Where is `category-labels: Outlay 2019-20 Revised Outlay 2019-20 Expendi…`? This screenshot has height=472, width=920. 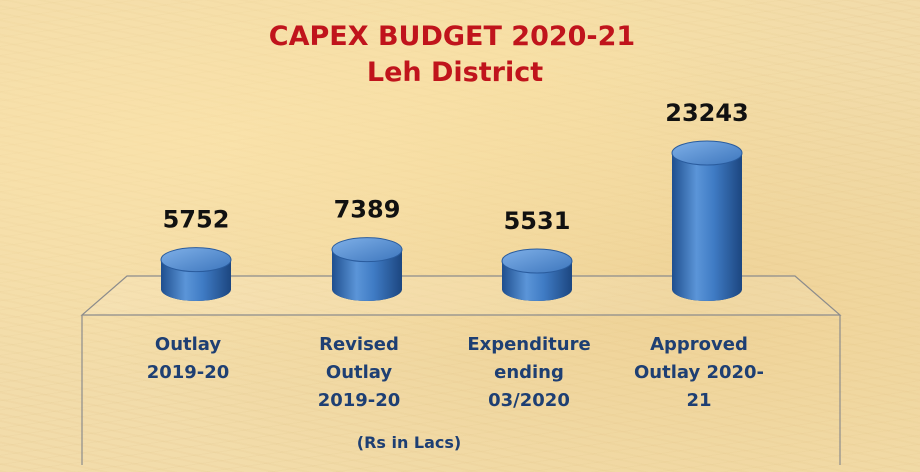
category-labels: Outlay 2019-20 Revised Outlay 2019-20 Expendi… is located at coordinates (455, 372).